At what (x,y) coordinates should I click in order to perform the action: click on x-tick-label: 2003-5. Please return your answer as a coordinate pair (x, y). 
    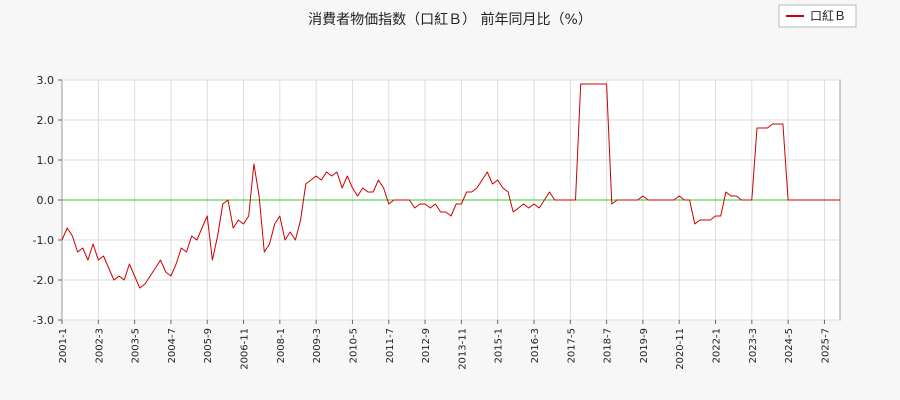
    Looking at the image, I should click on (136, 345).